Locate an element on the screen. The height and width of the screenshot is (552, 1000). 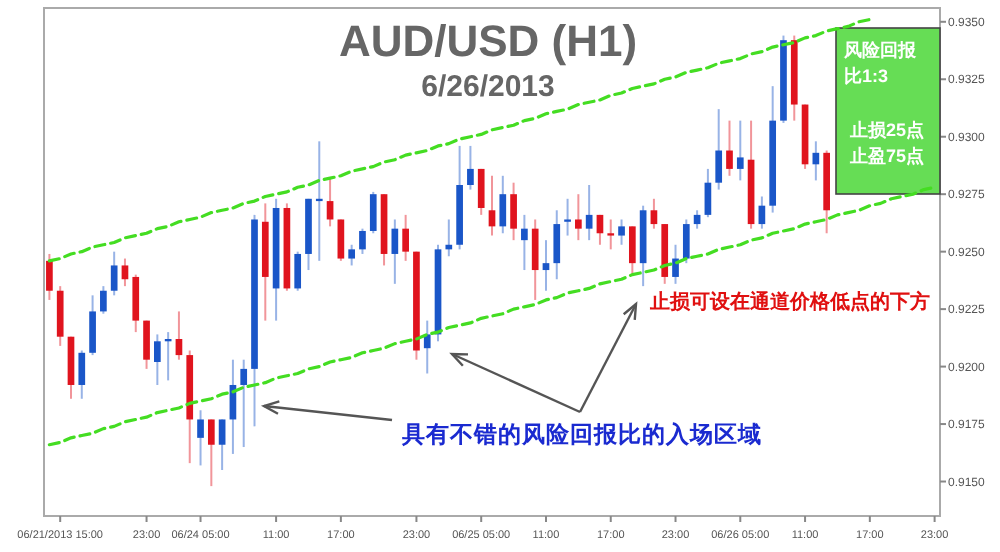
annotation: 具有不错的风险回报比的入场区域 is located at coordinates (581, 434).